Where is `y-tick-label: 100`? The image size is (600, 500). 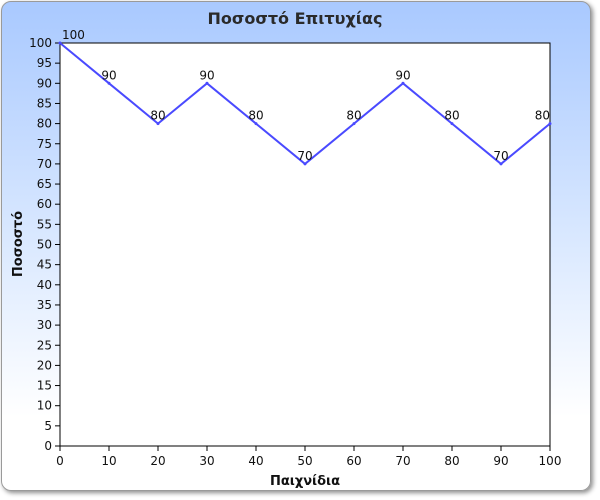
y-tick-label: 100 is located at coordinates (40, 43).